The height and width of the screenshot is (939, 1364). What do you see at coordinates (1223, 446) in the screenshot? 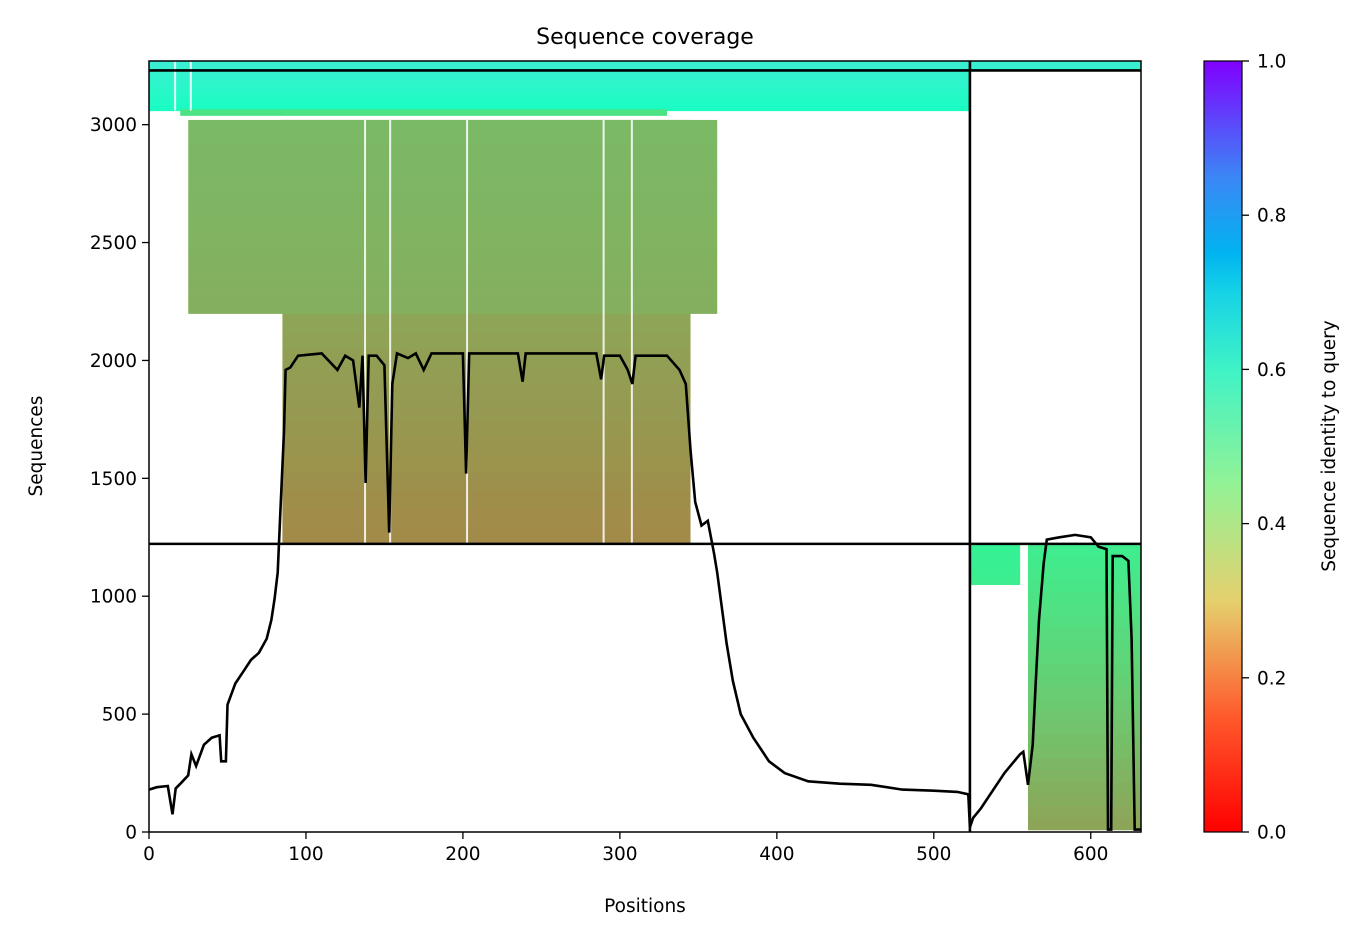
I see `colorbar` at bounding box center [1223, 446].